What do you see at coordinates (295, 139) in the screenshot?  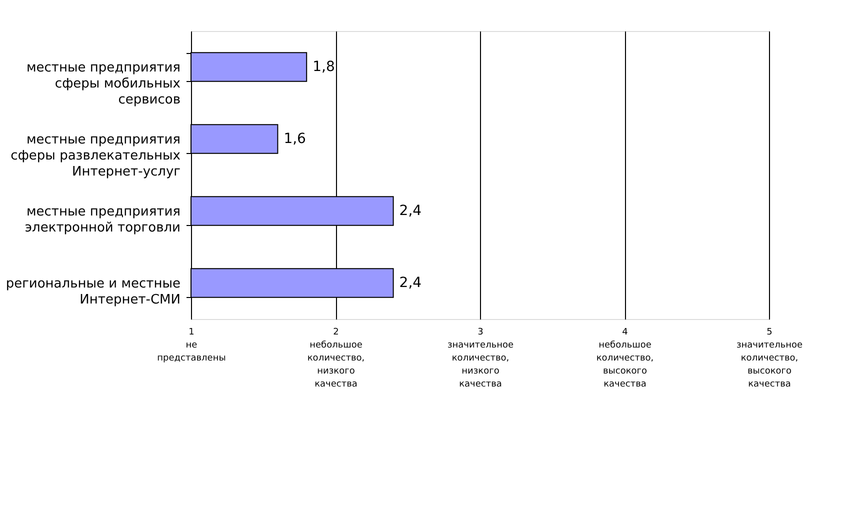 I see `data-label: 1,6` at bounding box center [295, 139].